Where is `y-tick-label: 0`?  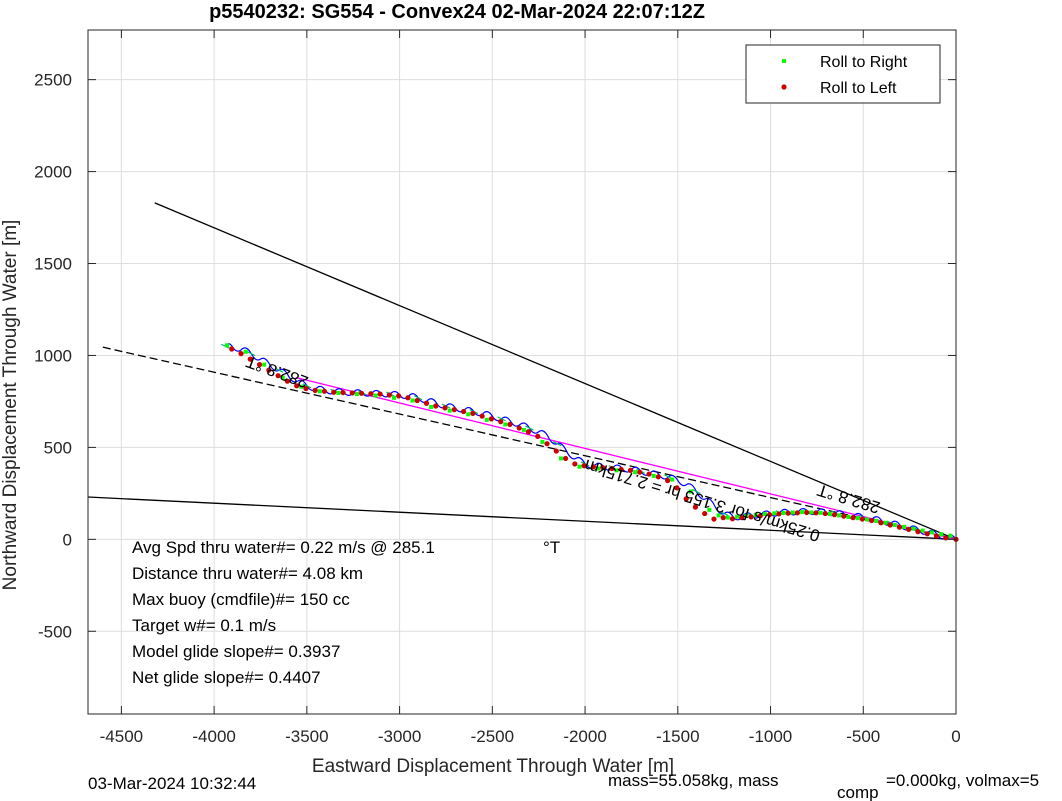
y-tick-label: 0 is located at coordinates (67, 539).